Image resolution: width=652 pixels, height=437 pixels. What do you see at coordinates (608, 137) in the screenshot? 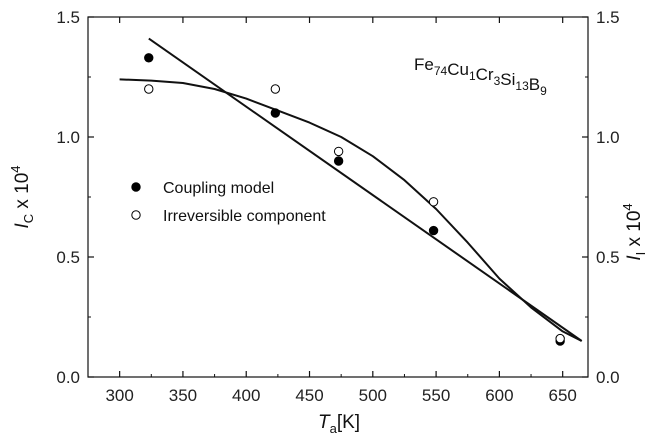
I see `y-tick-label-right: 1.0` at bounding box center [608, 137].